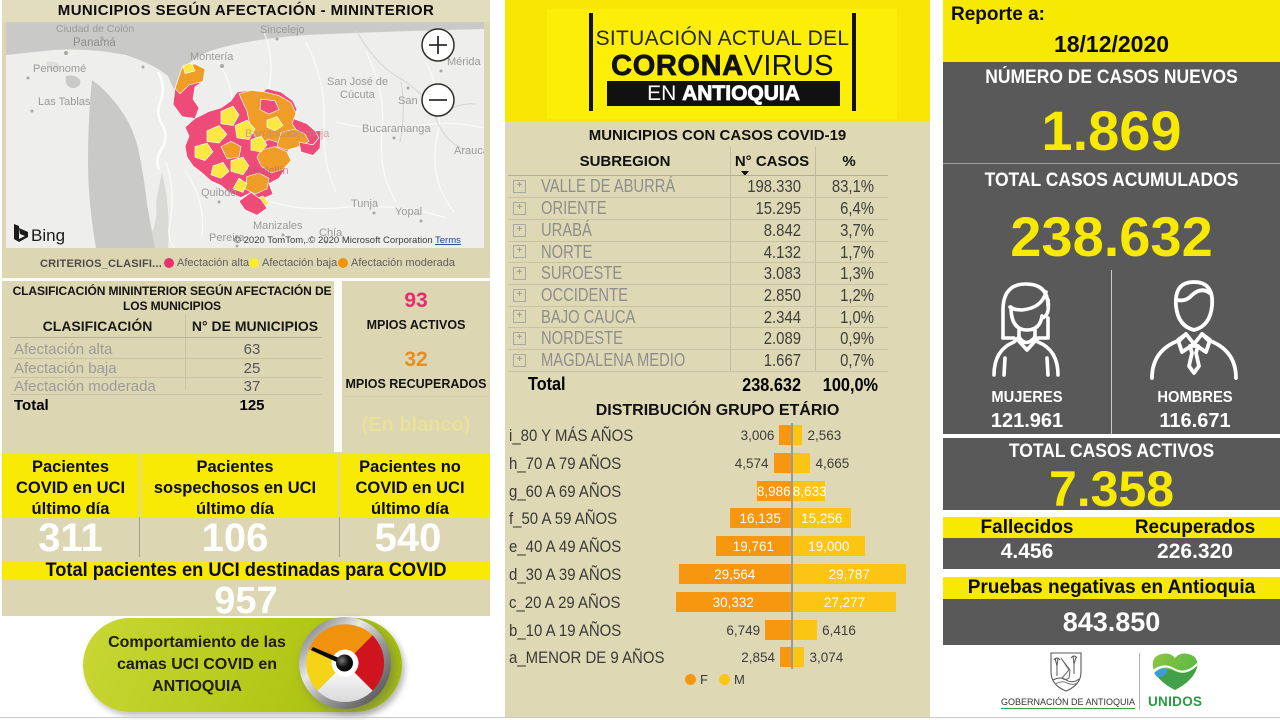 This screenshot has height=720, width=1280. What do you see at coordinates (287, 134) in the screenshot?
I see `svg-text: Barrancabermeja` at bounding box center [287, 134].